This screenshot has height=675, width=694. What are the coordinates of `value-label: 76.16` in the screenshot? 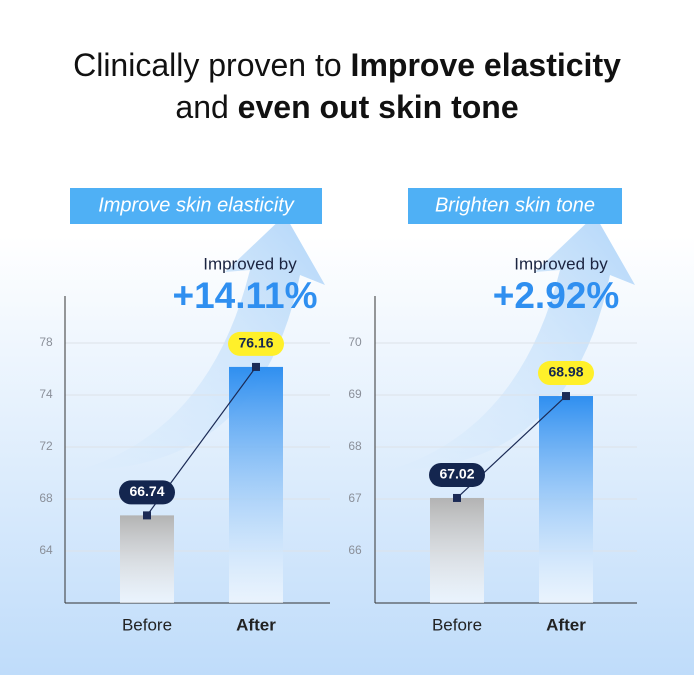 It's located at (255, 343).